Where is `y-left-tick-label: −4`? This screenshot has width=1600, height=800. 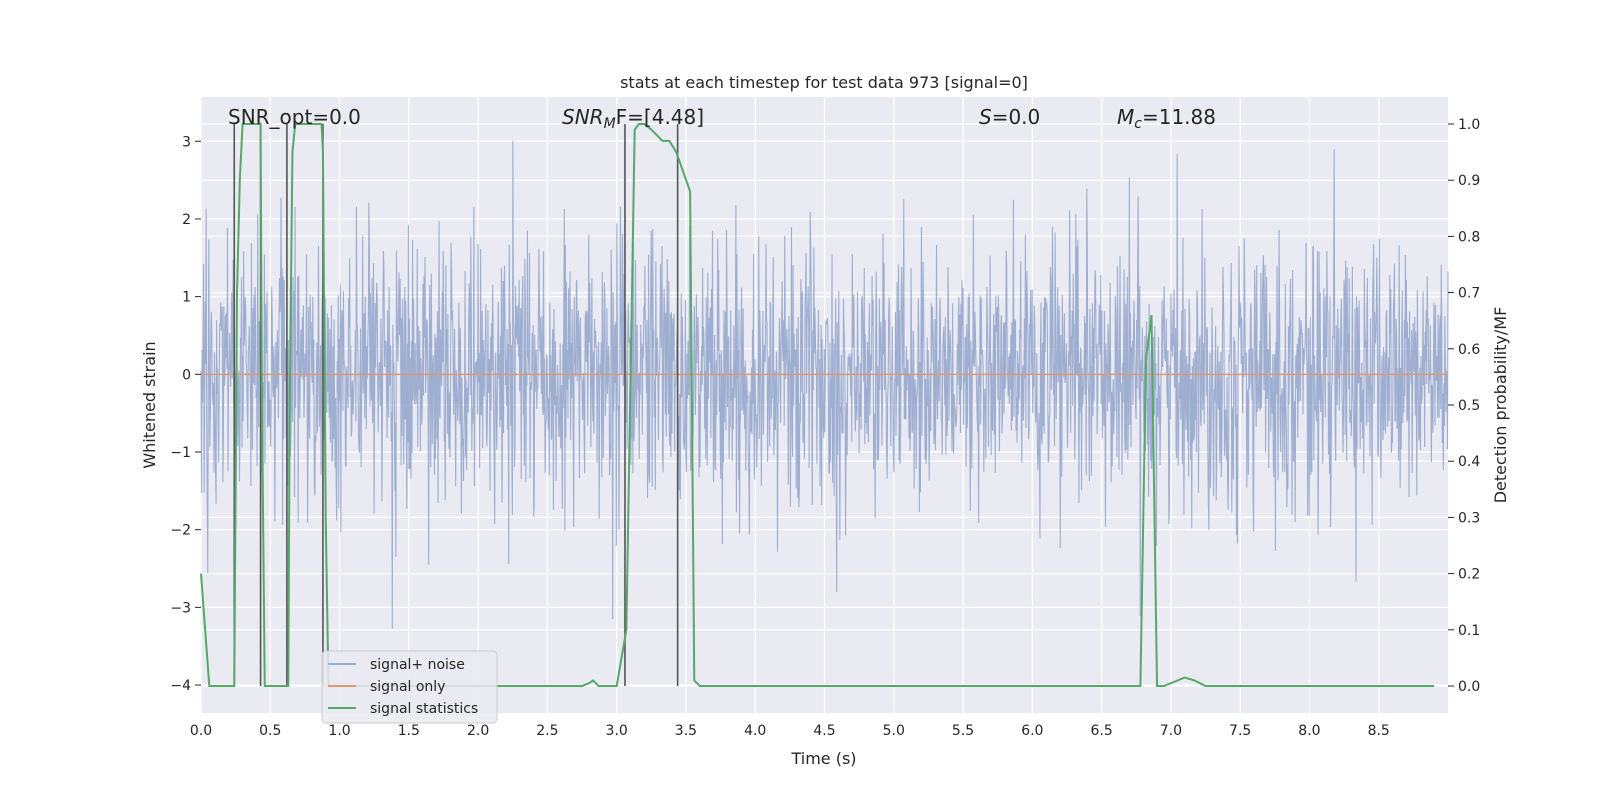
y-left-tick-label: −4 is located at coordinates (180, 686).